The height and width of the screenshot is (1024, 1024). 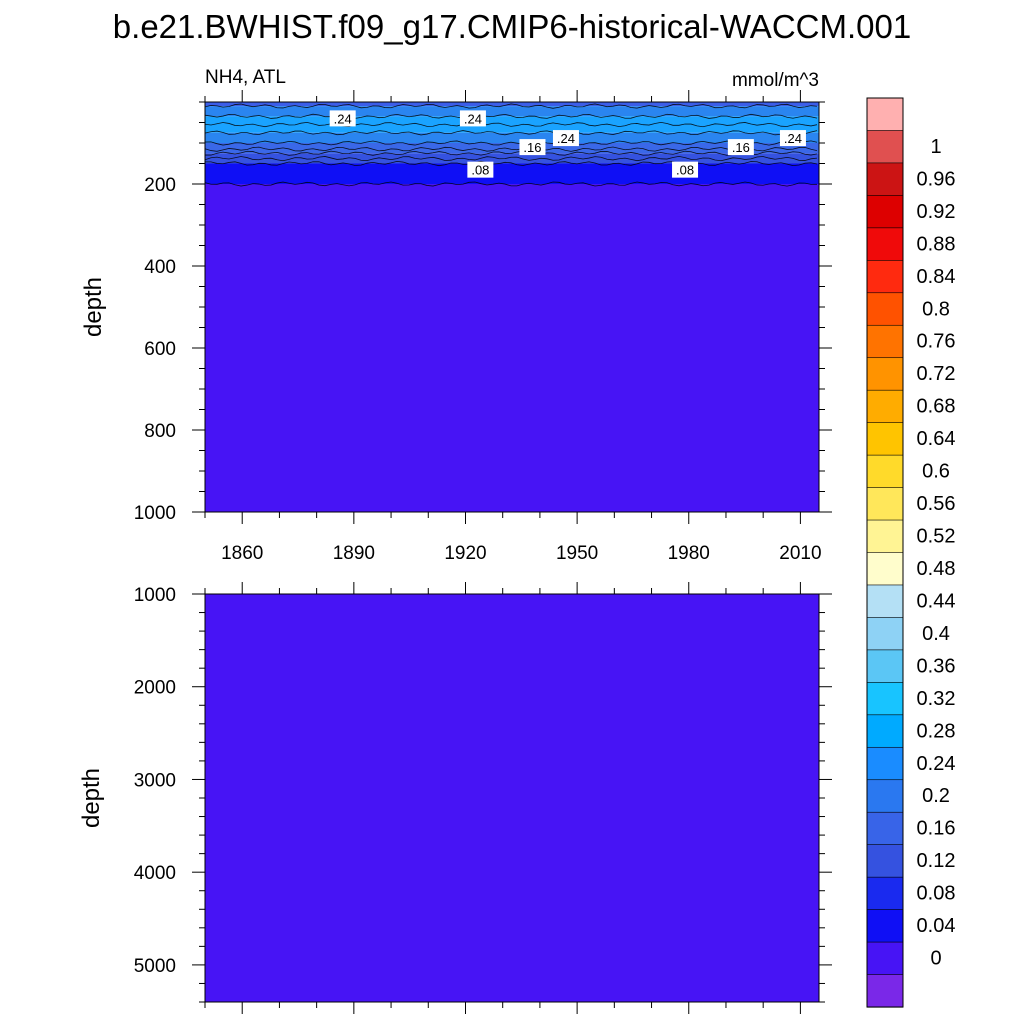 I want to click on colorbar-label-15: 0.4, so click(x=936, y=634).